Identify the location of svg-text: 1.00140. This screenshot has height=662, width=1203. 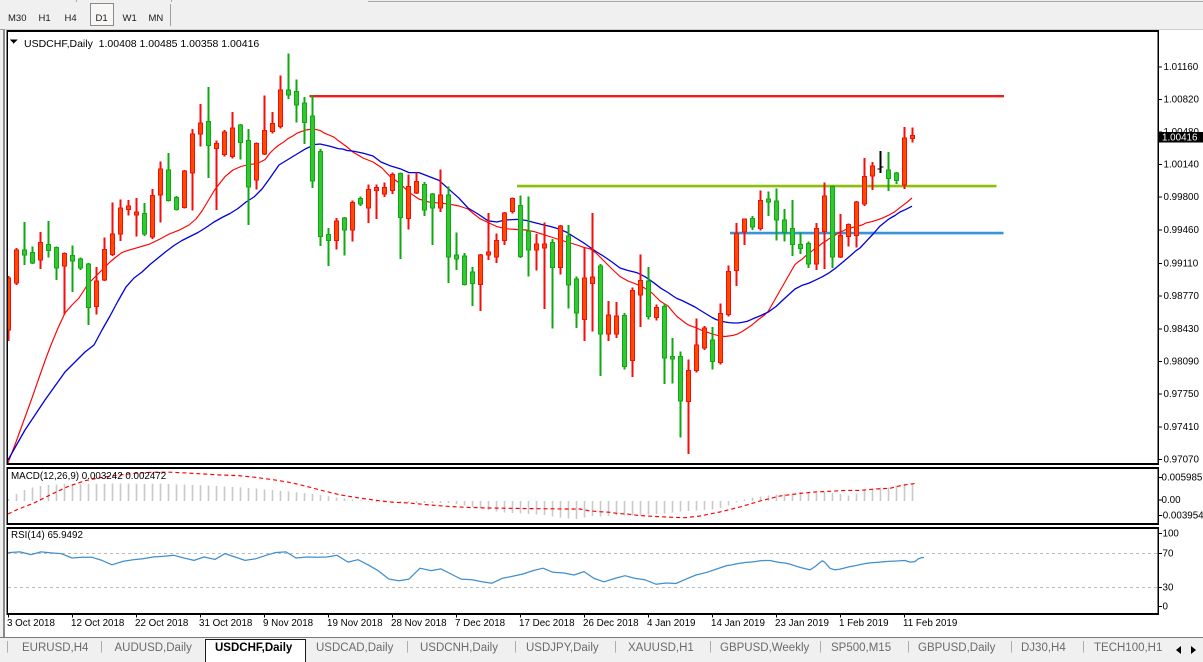
(1182, 164).